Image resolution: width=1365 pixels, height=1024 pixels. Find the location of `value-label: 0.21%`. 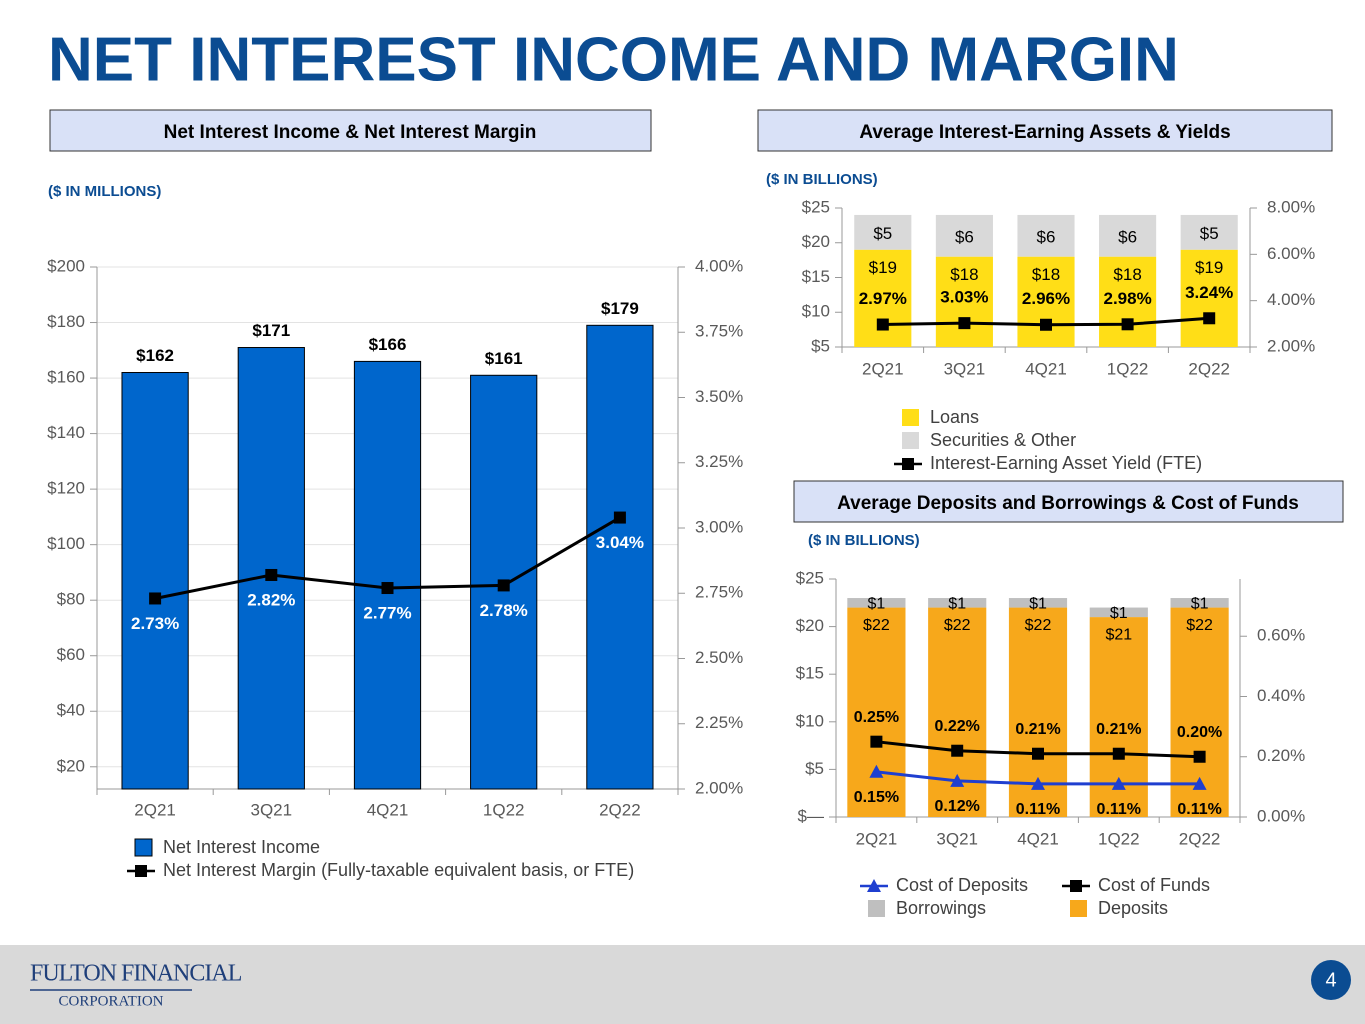

value-label: 0.21% is located at coordinates (1037, 729).